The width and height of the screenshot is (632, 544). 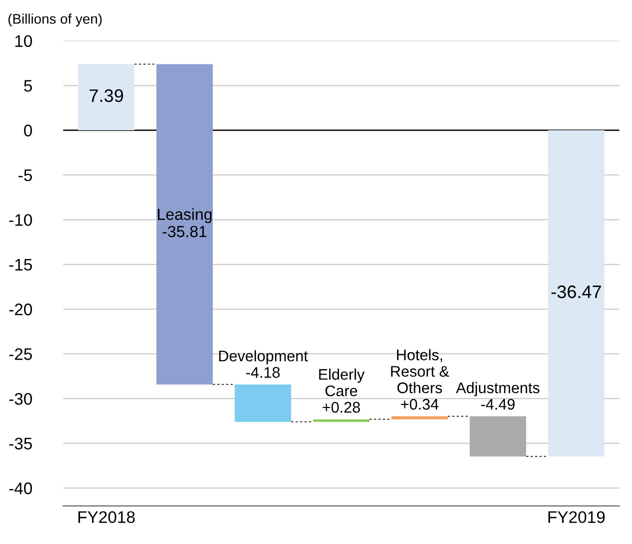 What do you see at coordinates (28, 130) in the screenshot?
I see `y-tick-label: 0` at bounding box center [28, 130].